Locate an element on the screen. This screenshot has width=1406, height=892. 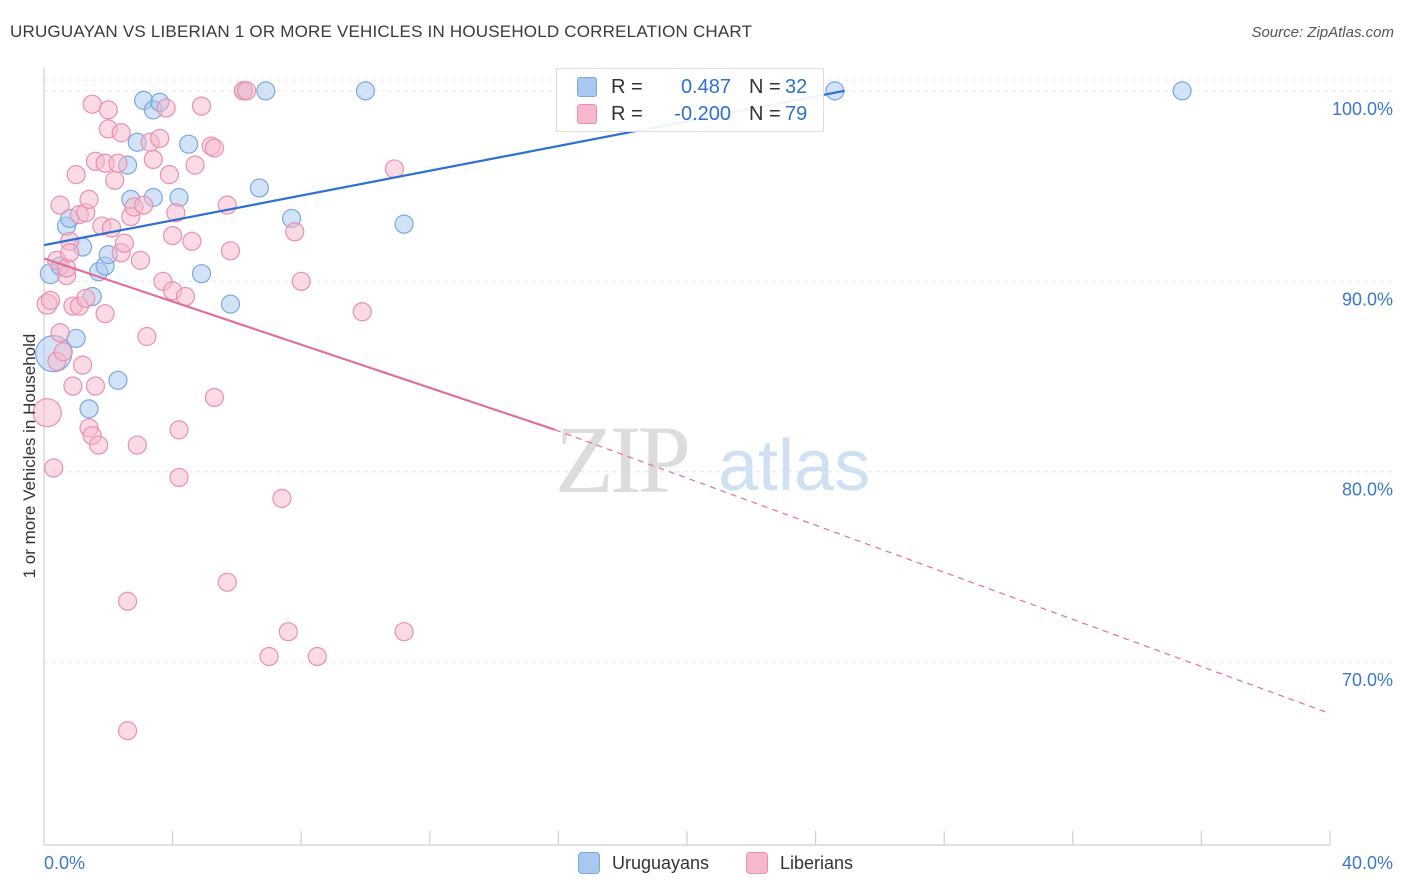
watermark-atlas: atlas is located at coordinates (794, 466).